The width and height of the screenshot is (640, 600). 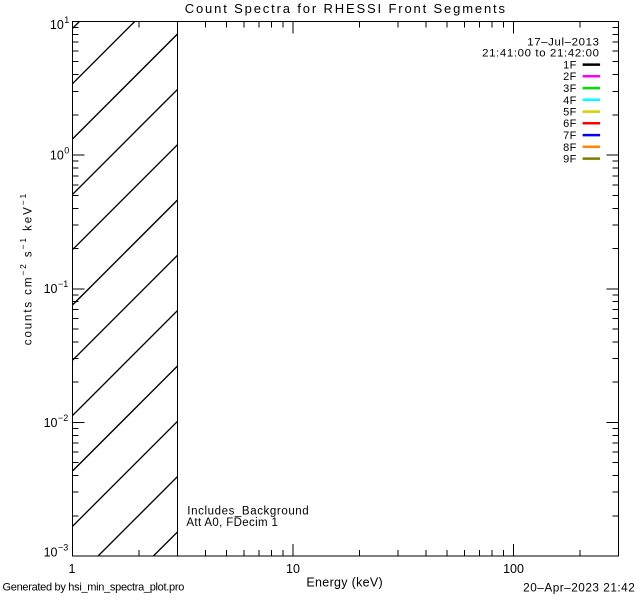 I want to click on svg-text: −1, so click(x=63, y=284).